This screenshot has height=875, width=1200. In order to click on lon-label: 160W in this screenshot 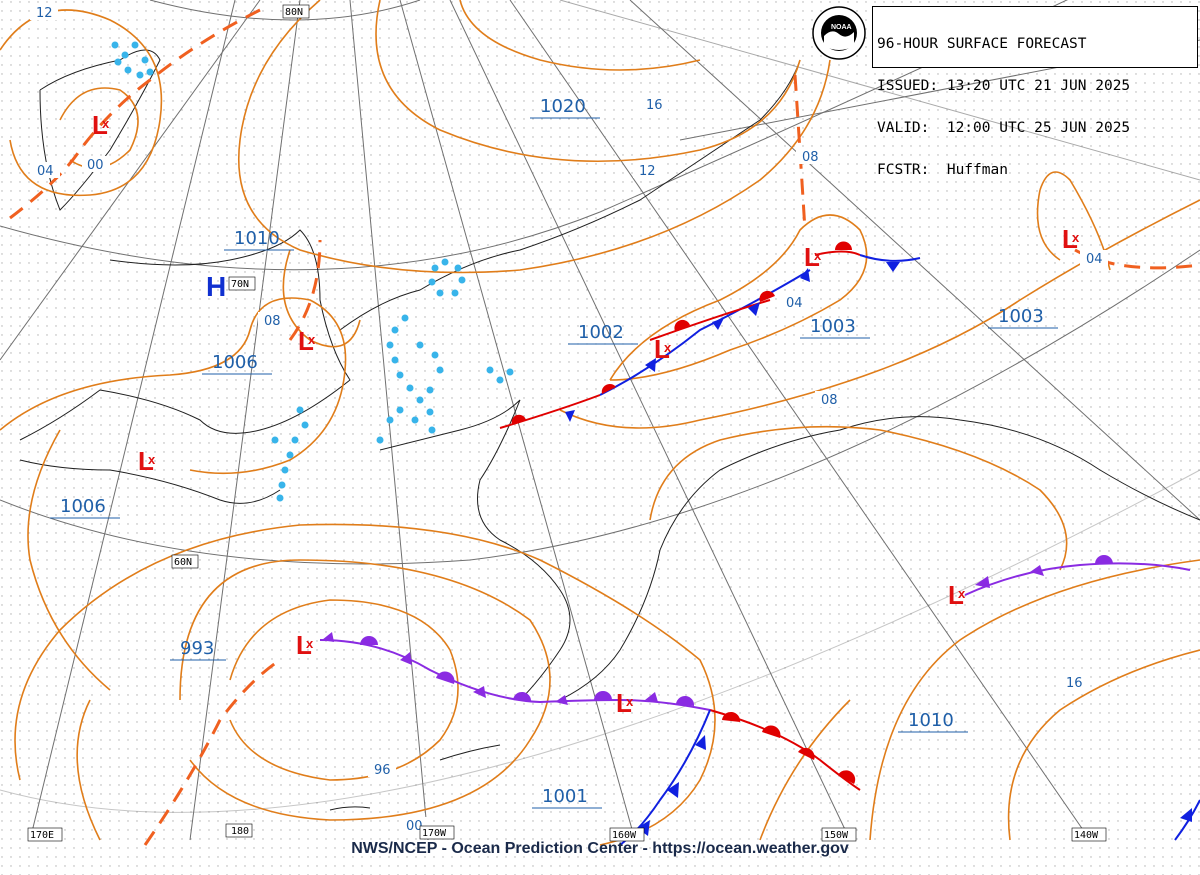, I will do `click(624, 835)`.